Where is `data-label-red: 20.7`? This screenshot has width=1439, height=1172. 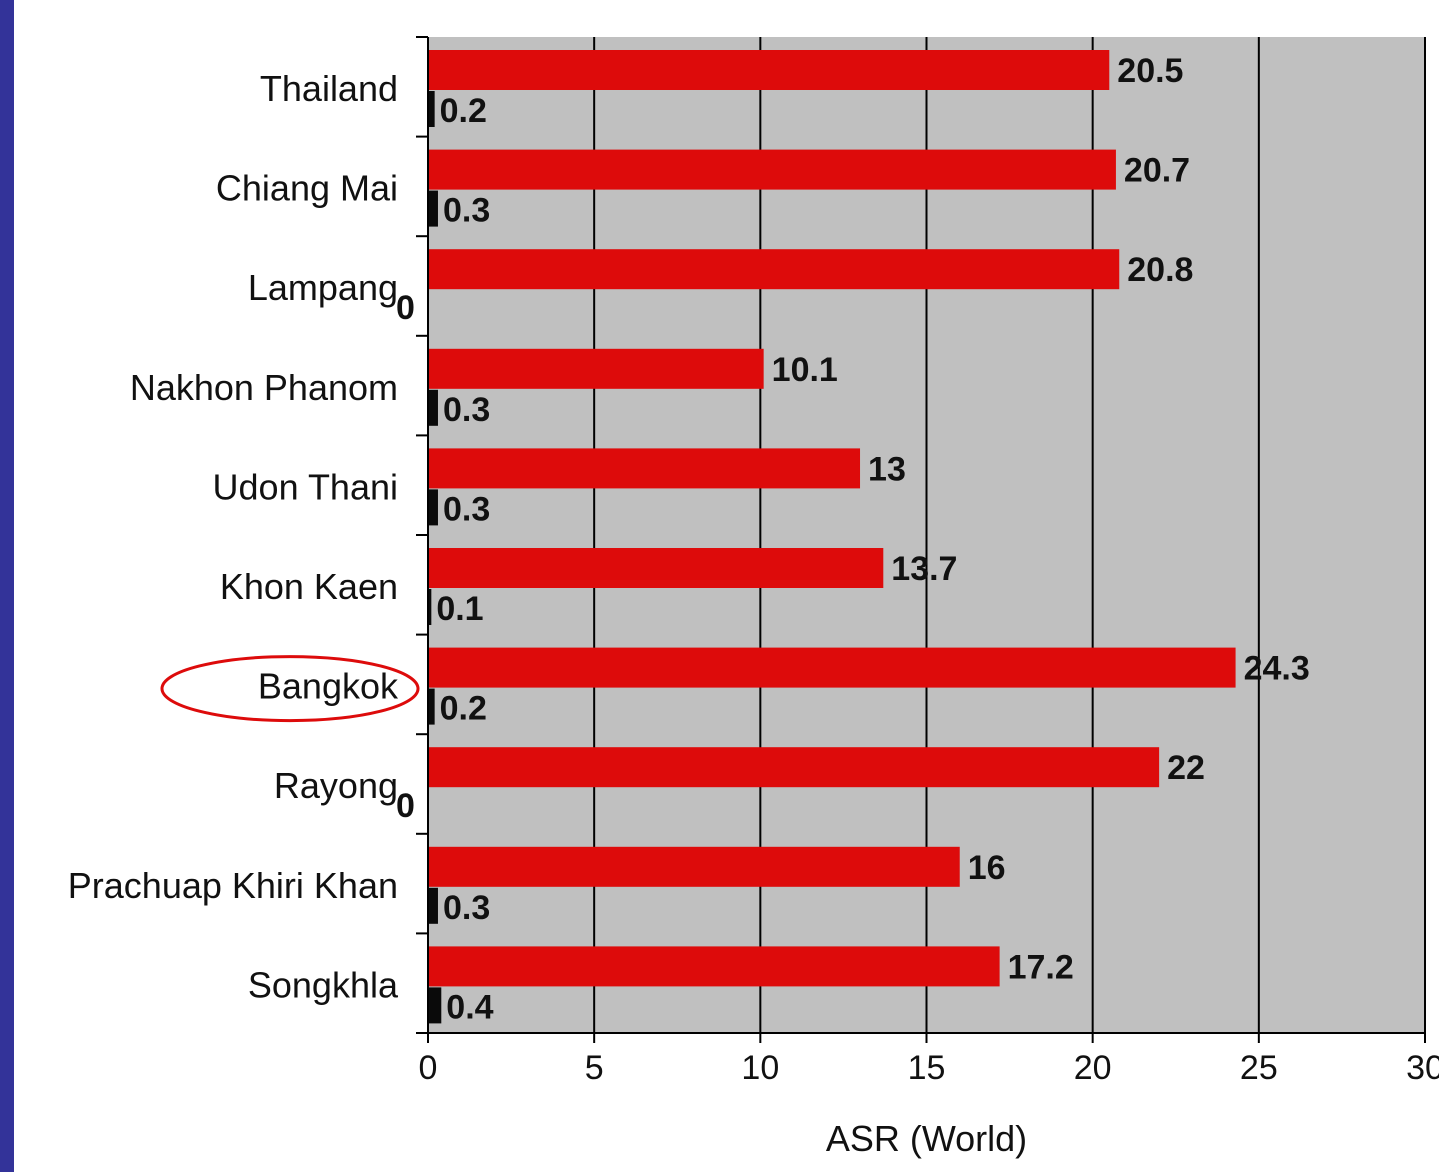
data-label-red: 20.7 is located at coordinates (1157, 171).